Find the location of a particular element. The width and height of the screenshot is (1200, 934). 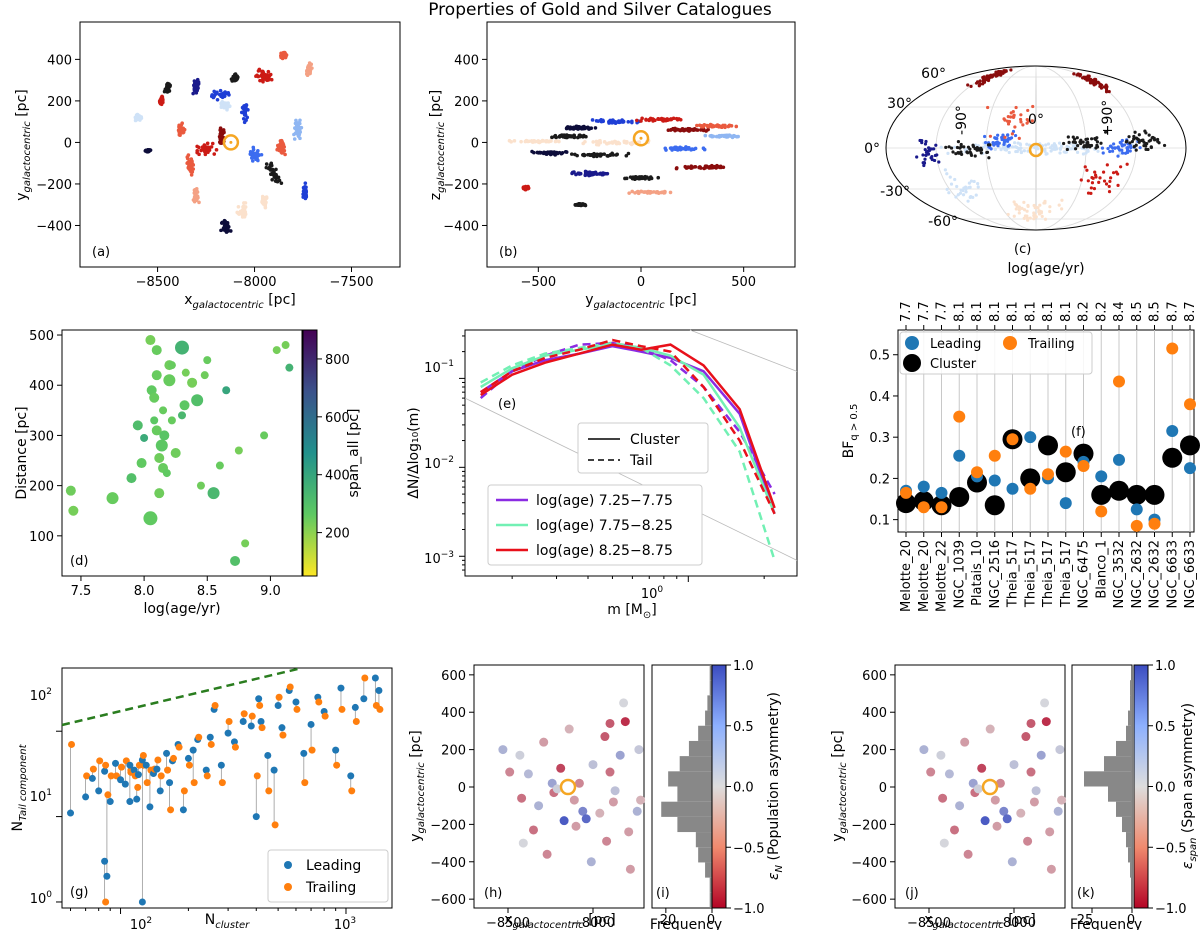

panel-f-top-axis-label: log(age/yr) is located at coordinates (1045, 269).